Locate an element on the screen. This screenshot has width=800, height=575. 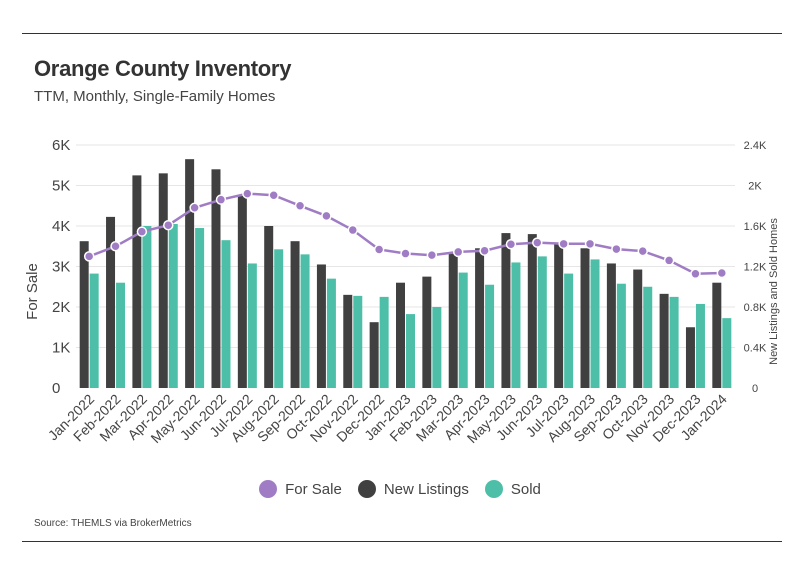
legend-label-new-listings: New Listings is located at coordinates (426, 489).